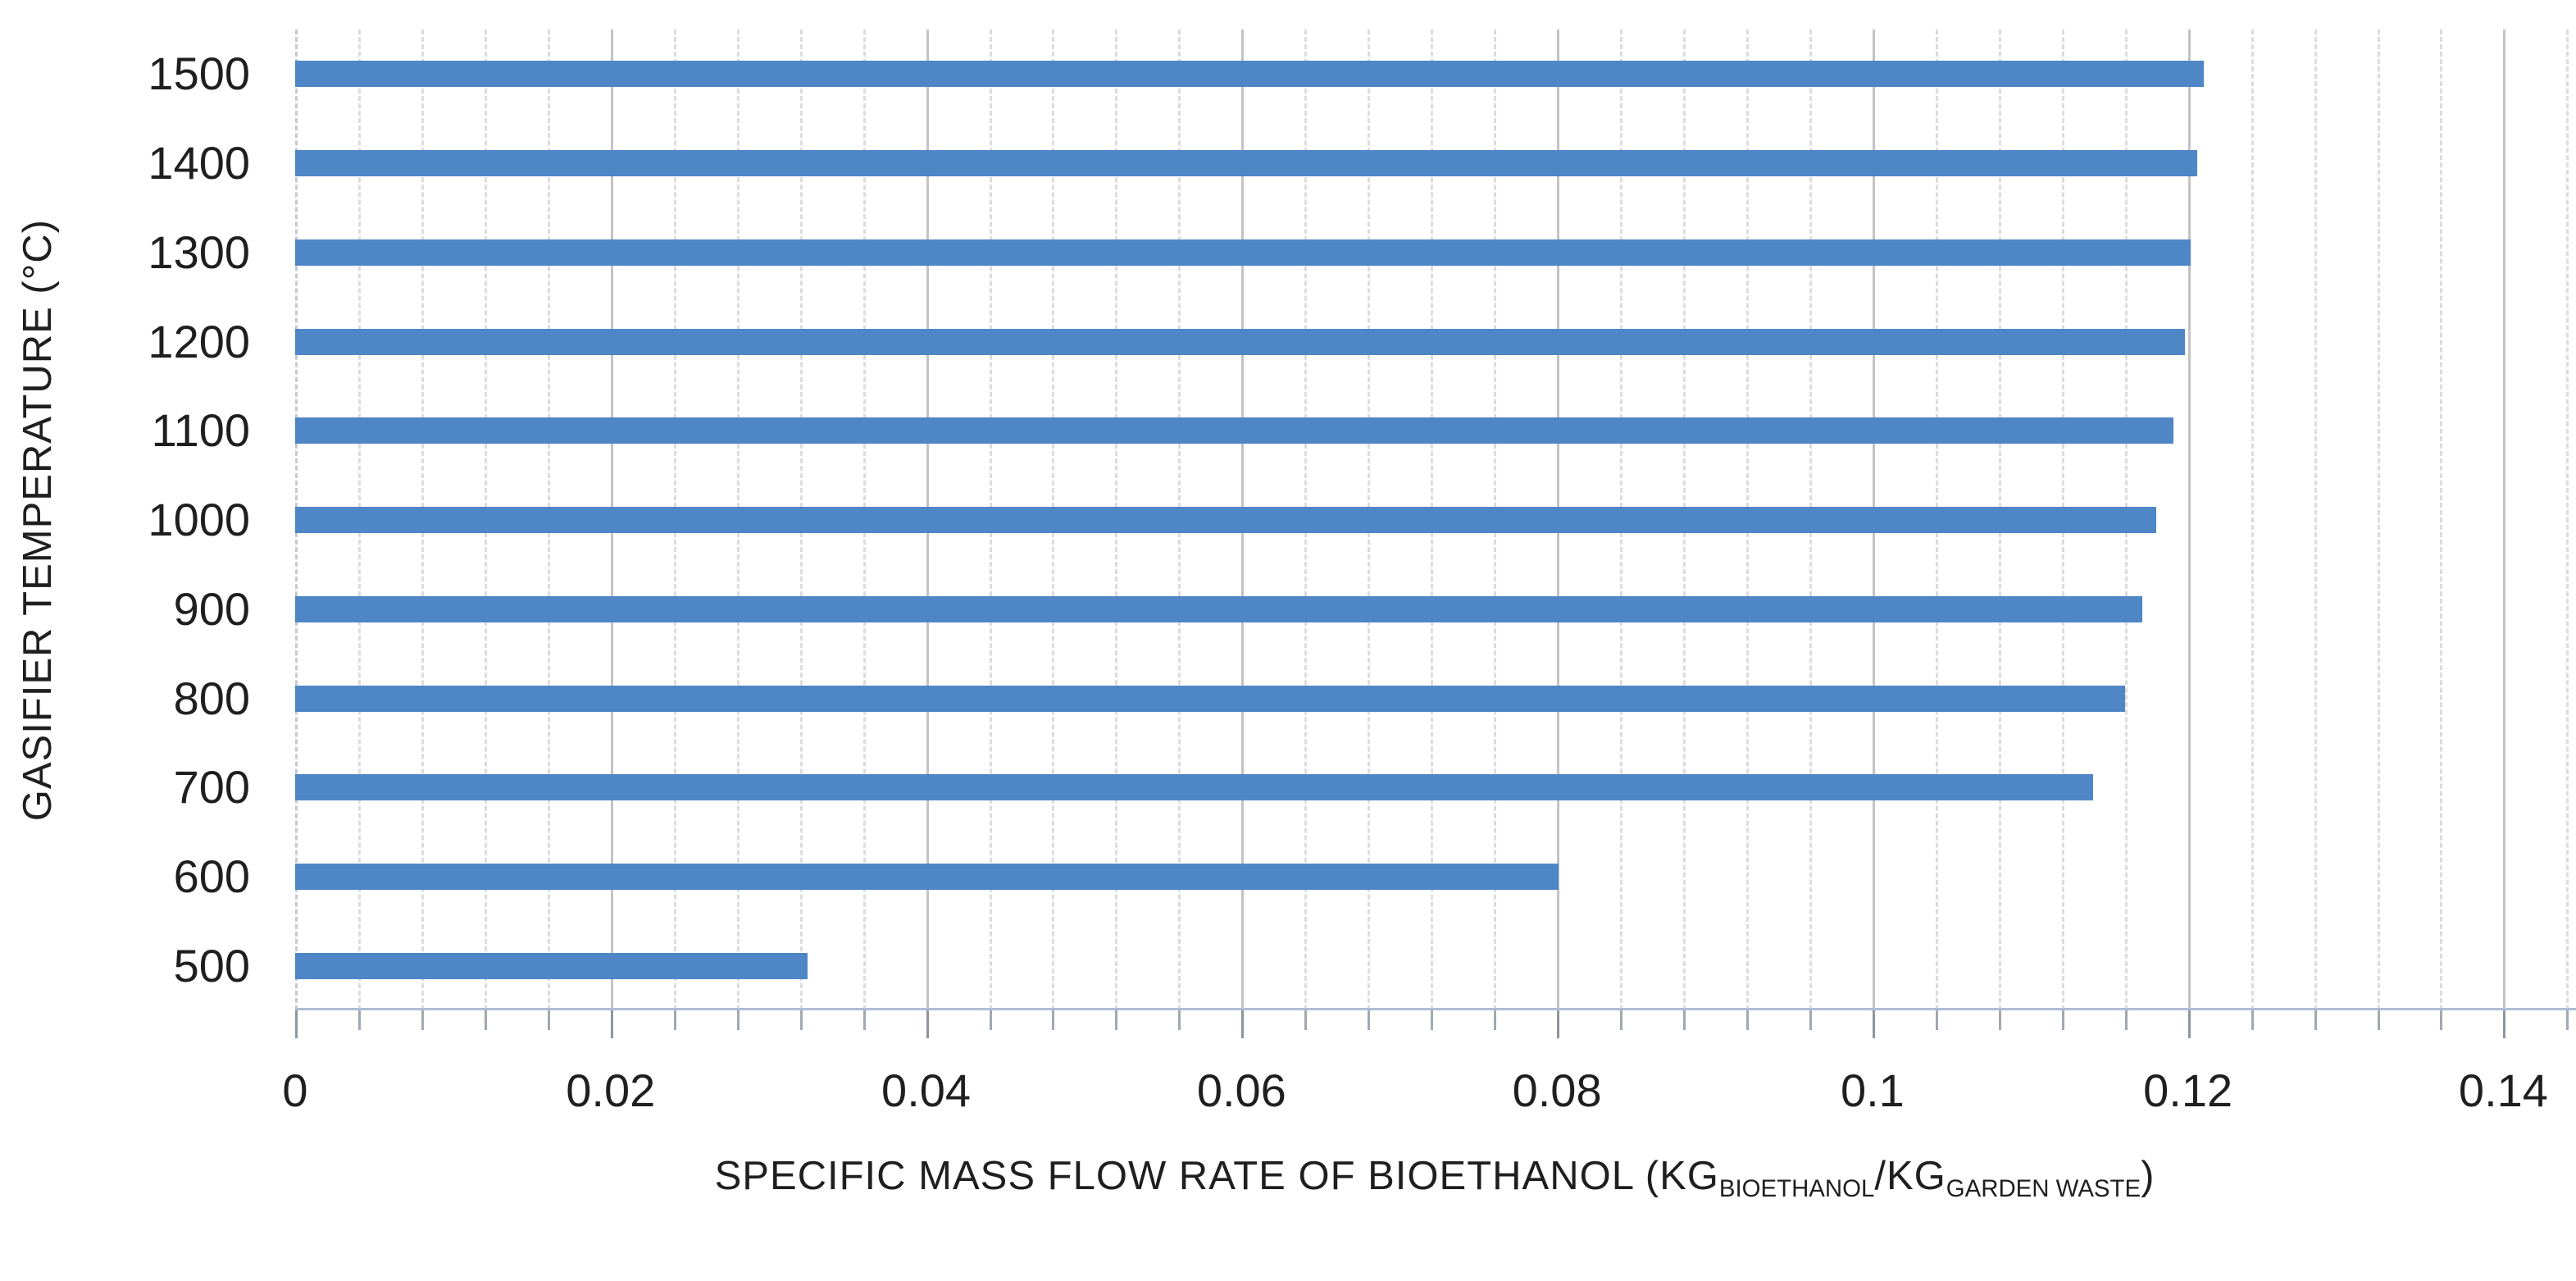  I want to click on y-tick-label: 1500, so click(199, 74).